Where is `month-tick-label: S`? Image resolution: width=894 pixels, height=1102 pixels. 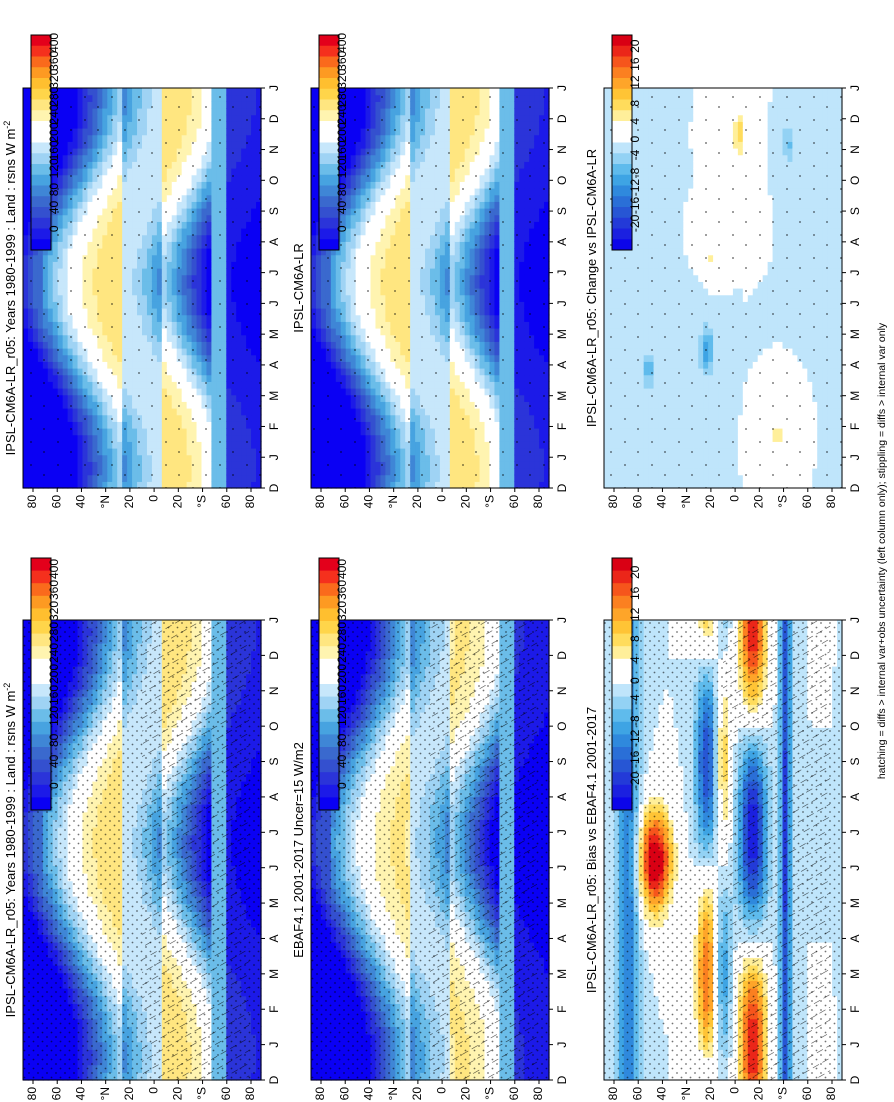
month-tick-label: S is located at coordinates (274, 762).